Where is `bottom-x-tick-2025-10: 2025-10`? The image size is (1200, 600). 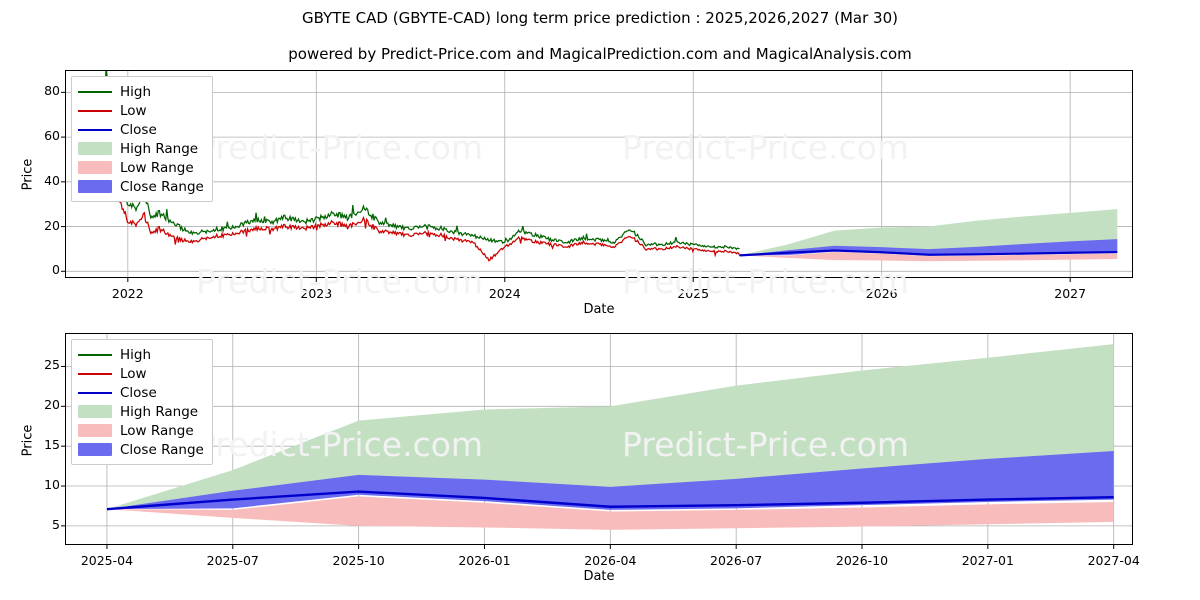 bottom-x-tick-2025-10: 2025-10 is located at coordinates (358, 560).